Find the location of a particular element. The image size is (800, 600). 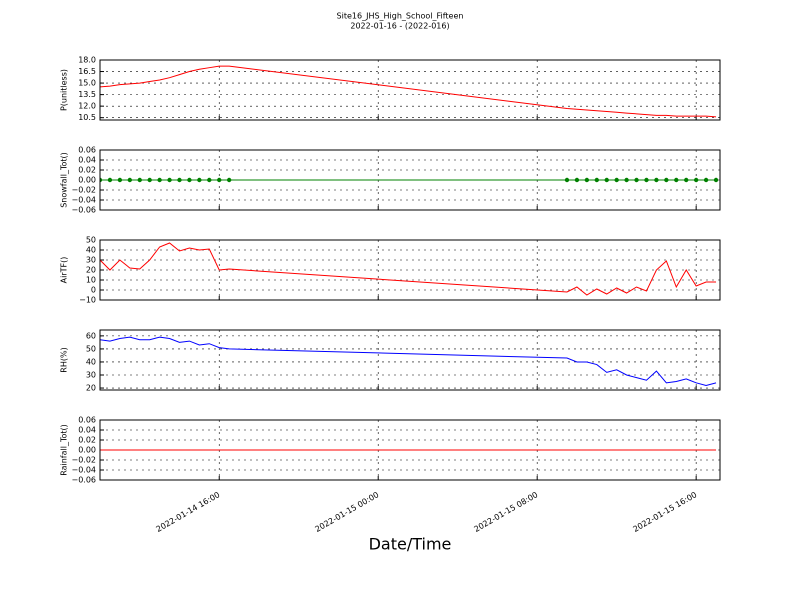

y-axis-label: Snowfall_Tot() is located at coordinates (64, 180).